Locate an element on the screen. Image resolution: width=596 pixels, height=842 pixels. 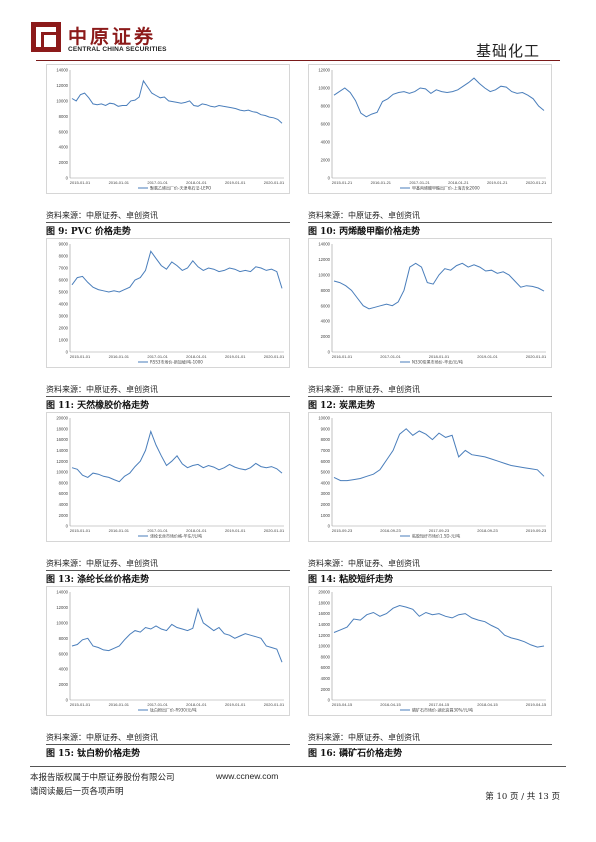
figure-caption: 图 10: 丙烯酸甲酯价格走势 is located at coordinates (364, 232).